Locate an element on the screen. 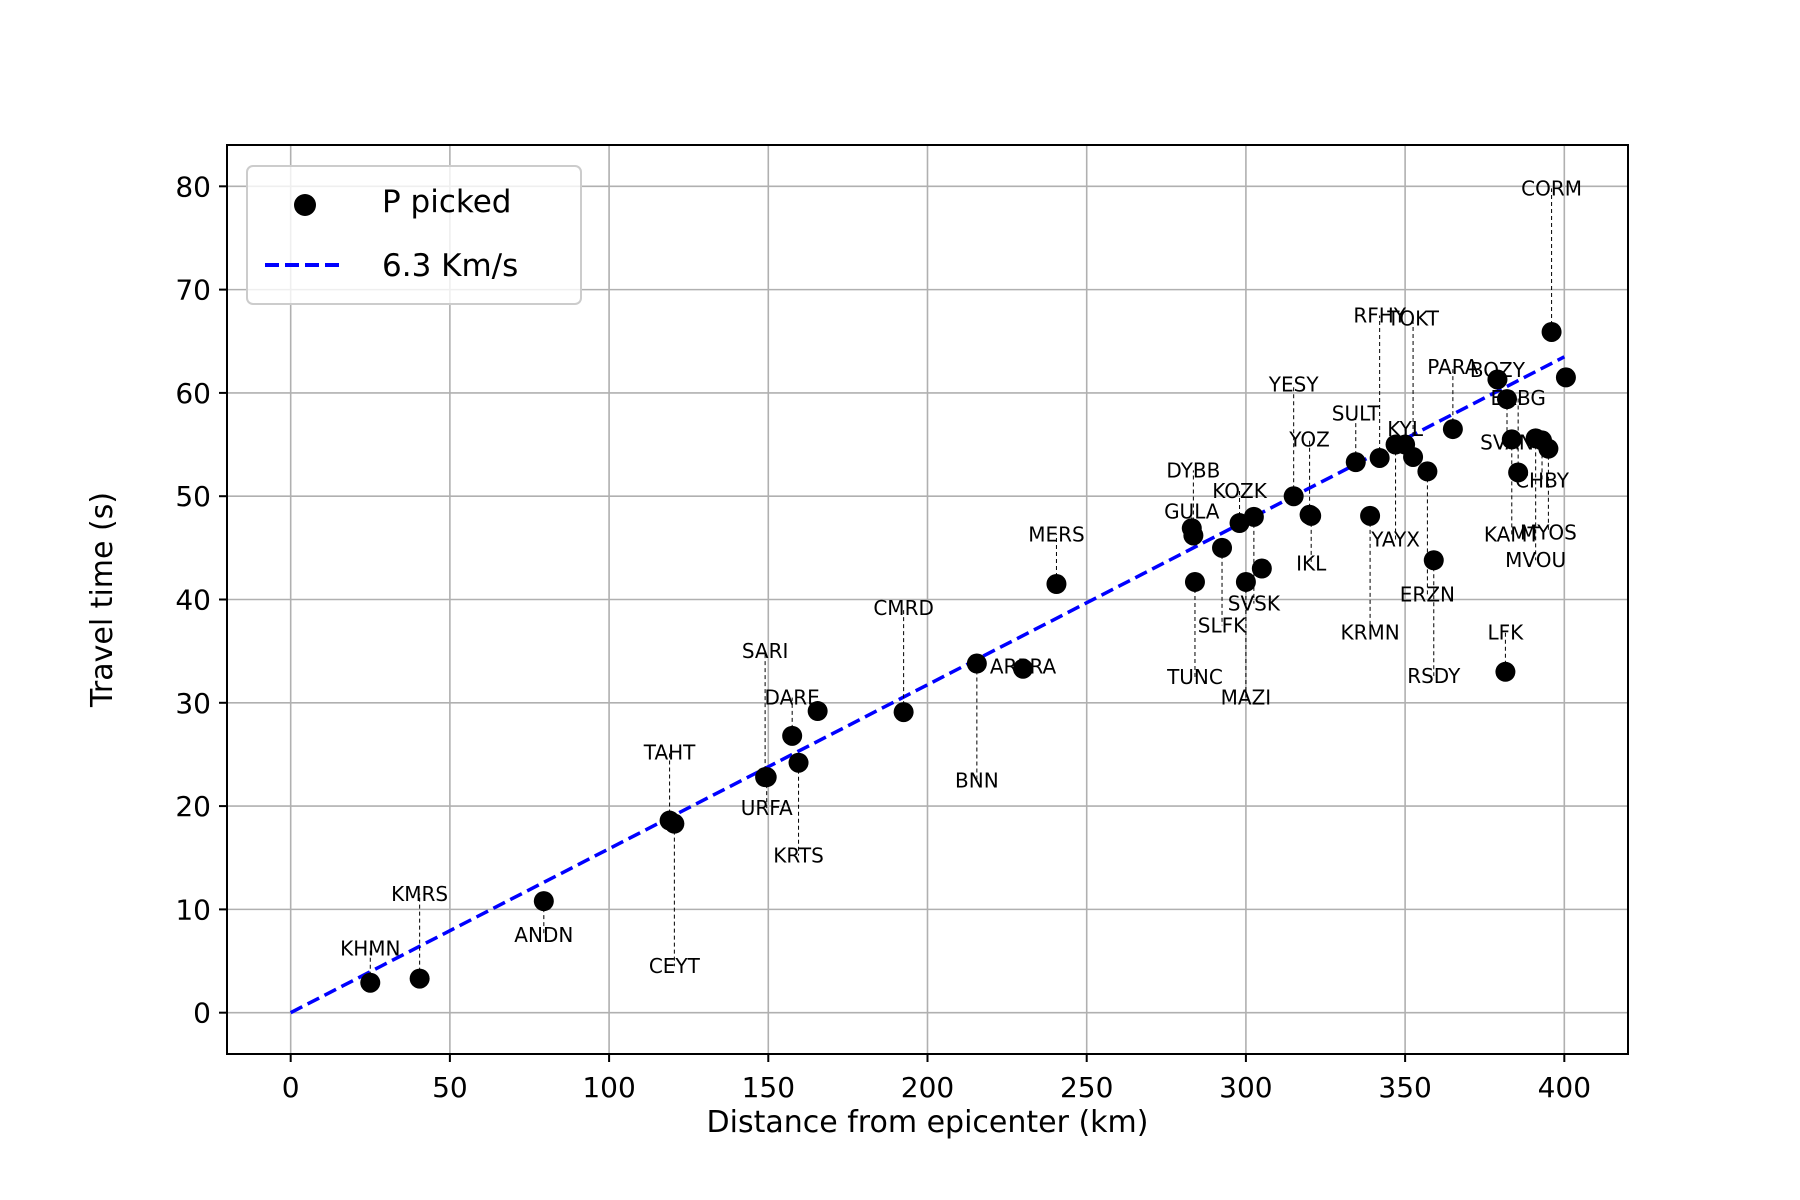 The height and width of the screenshot is (1200, 1800). station-label-rfhy: RFHY is located at coordinates (1379, 315).